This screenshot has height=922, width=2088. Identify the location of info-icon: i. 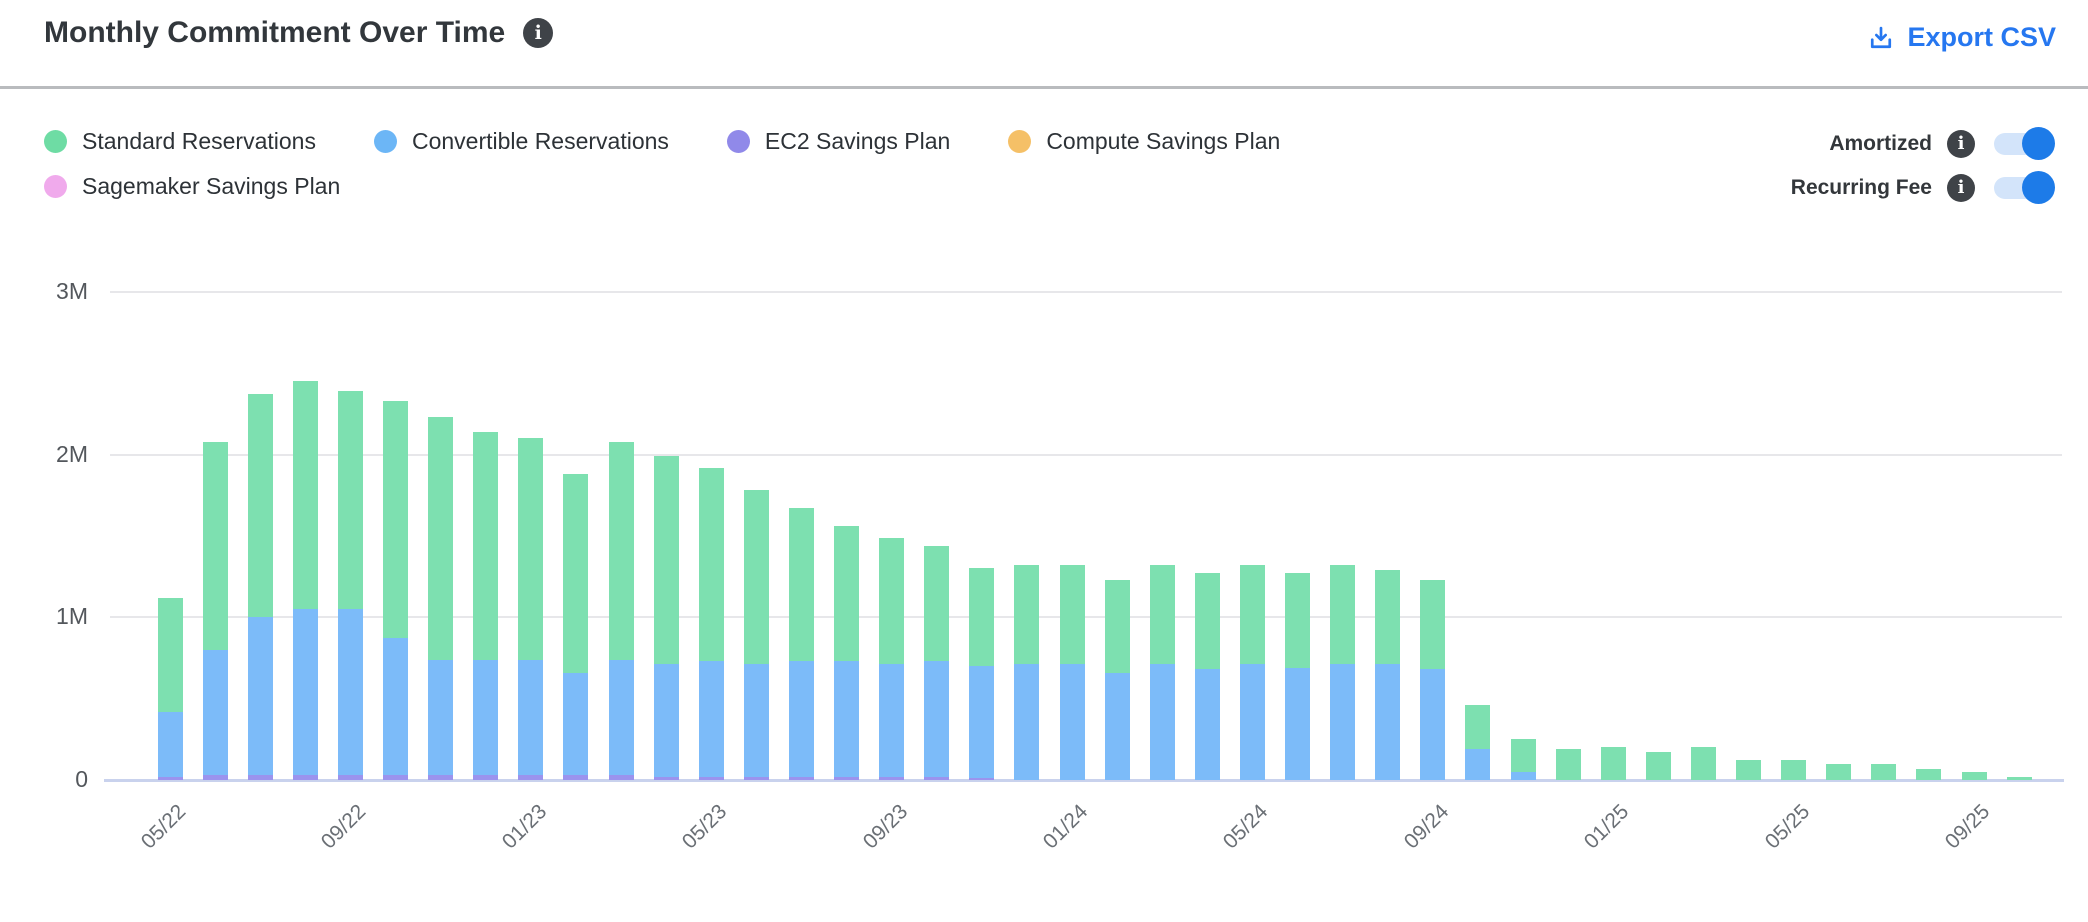
(1961, 144).